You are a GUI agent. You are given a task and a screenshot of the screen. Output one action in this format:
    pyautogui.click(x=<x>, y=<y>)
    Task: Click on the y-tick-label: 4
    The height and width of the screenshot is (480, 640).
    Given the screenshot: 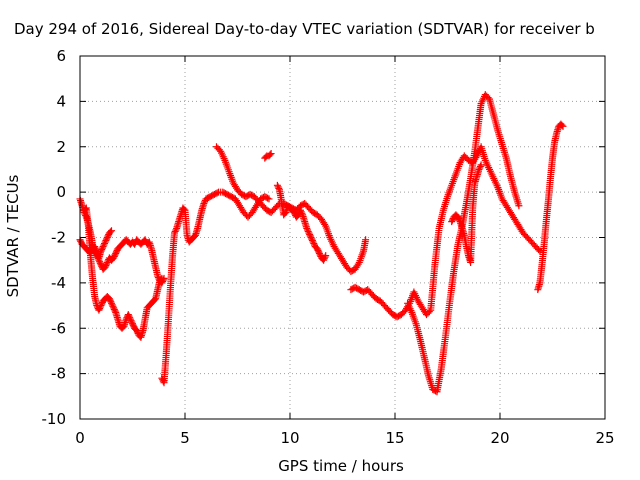 What is the action you would take?
    pyautogui.click(x=61, y=101)
    